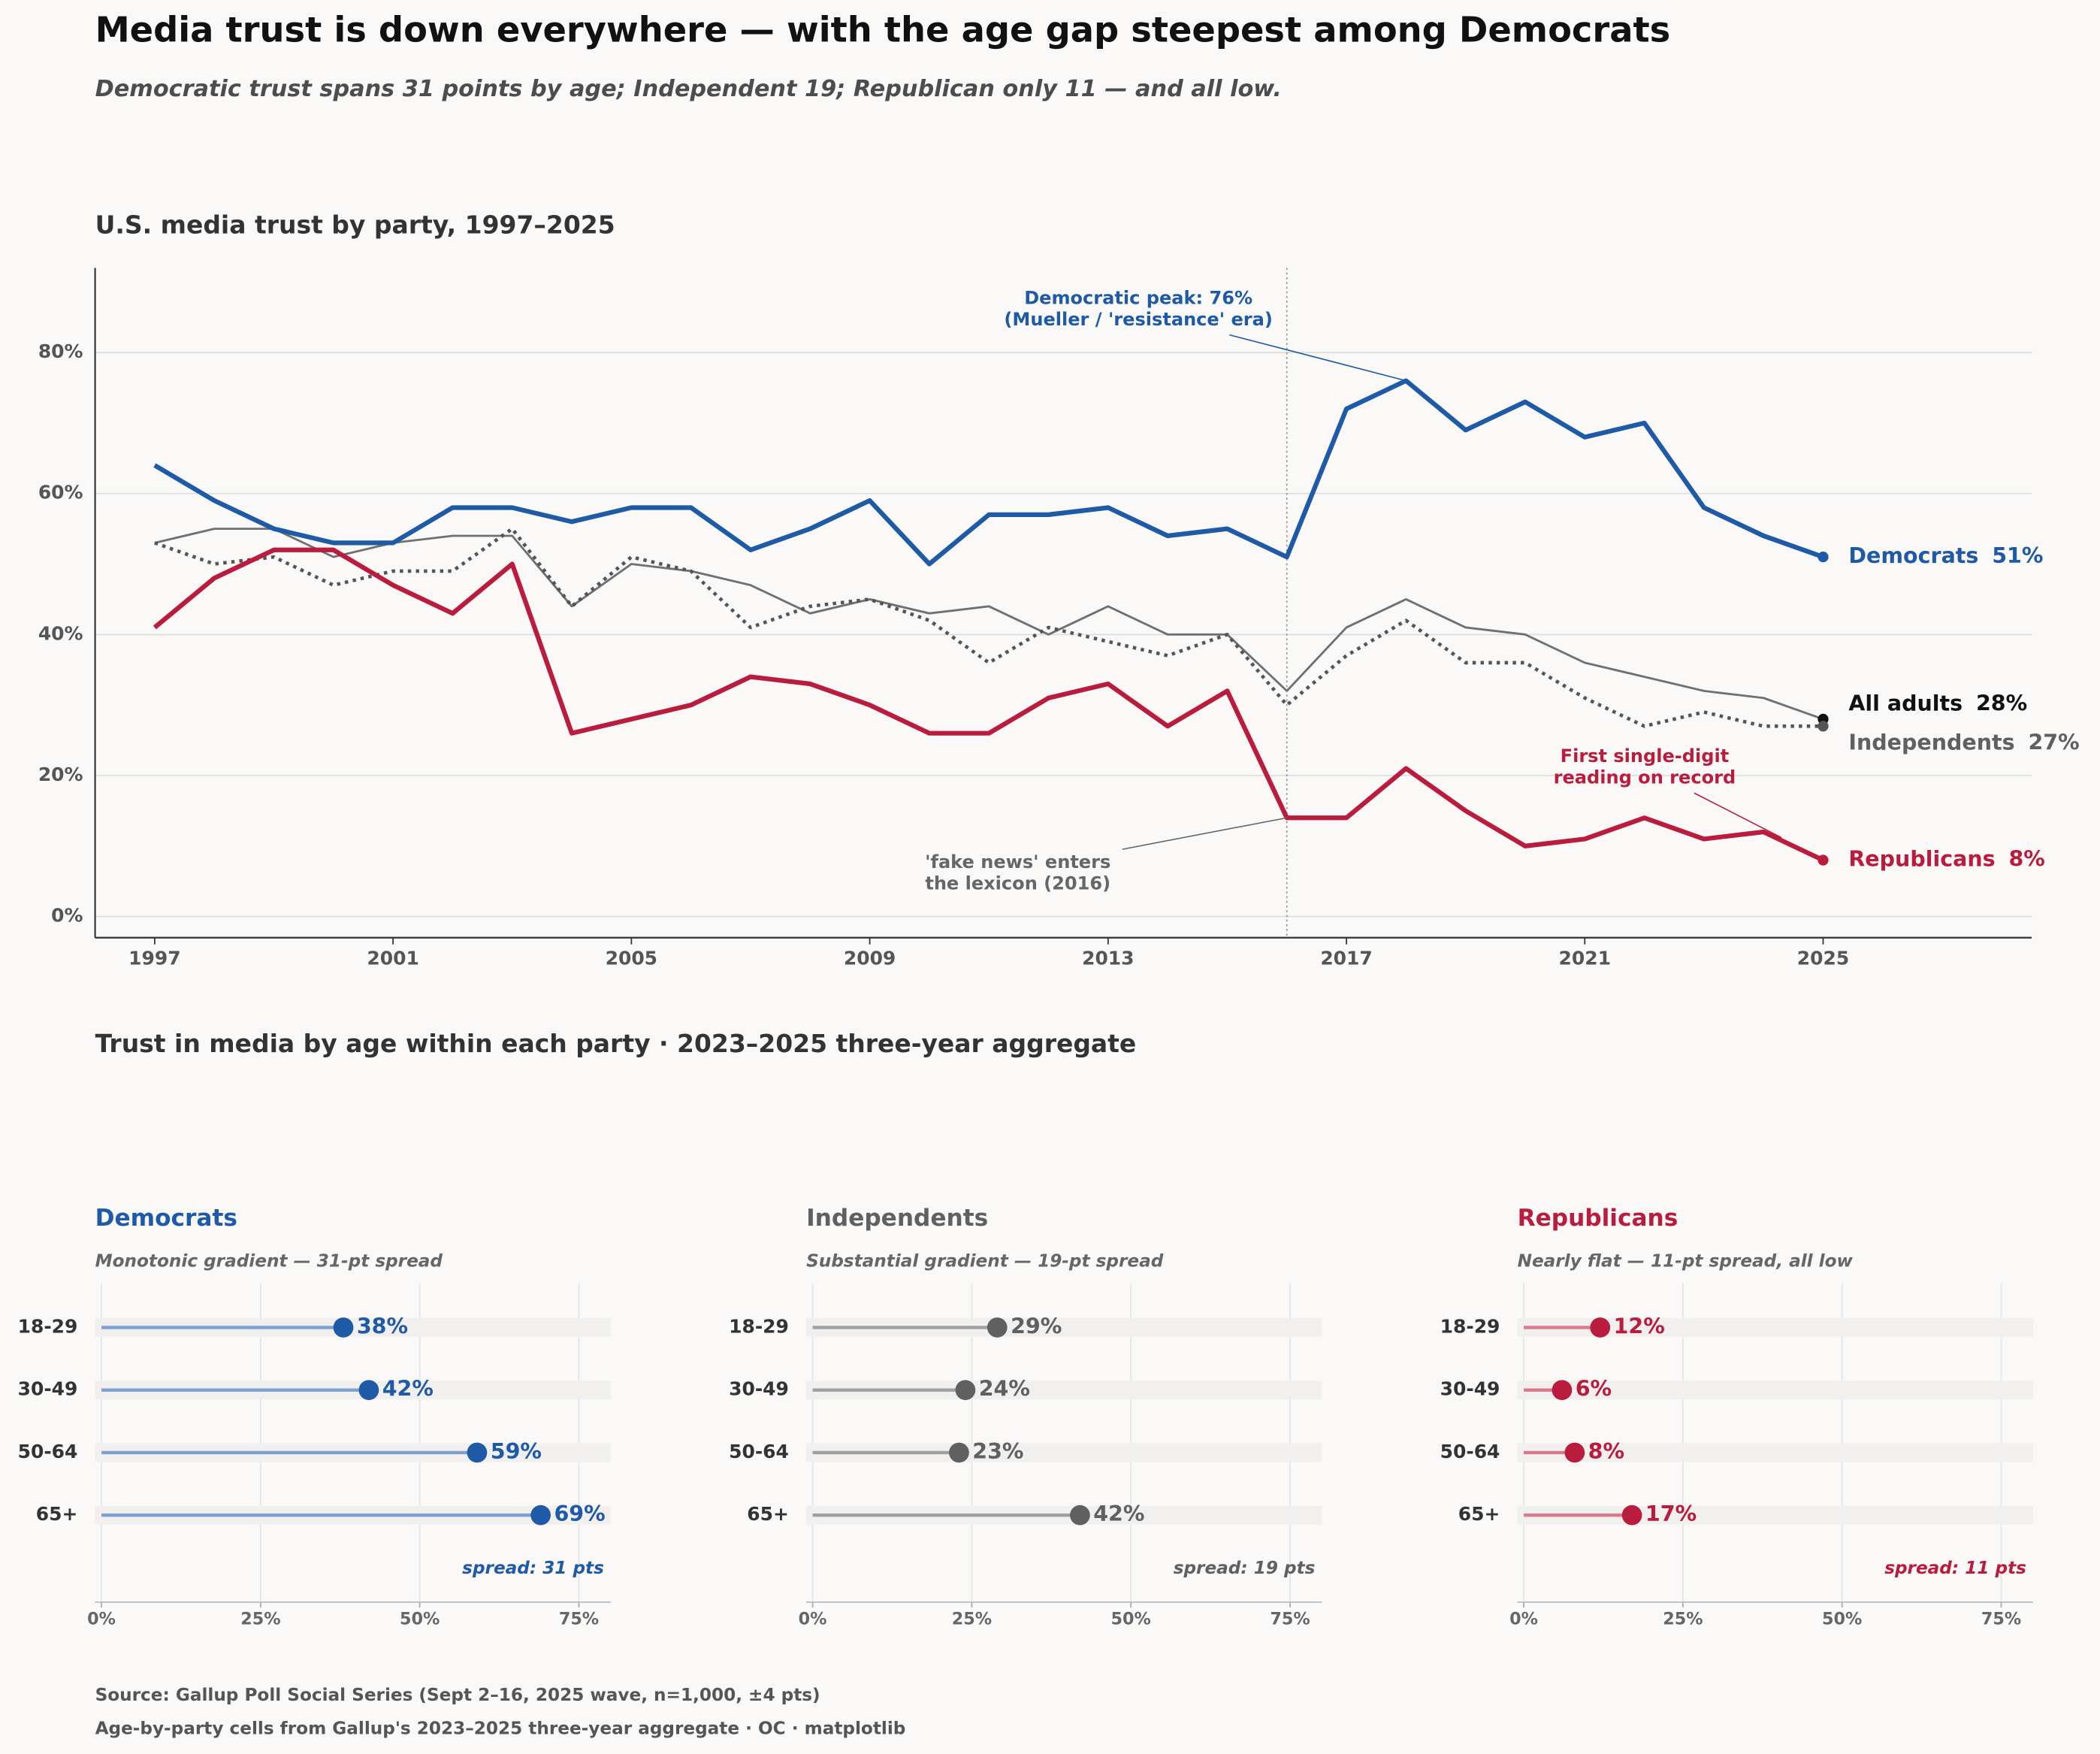 The height and width of the screenshot is (1754, 2100). I want to click on series-end-value: 8%, so click(2026, 859).